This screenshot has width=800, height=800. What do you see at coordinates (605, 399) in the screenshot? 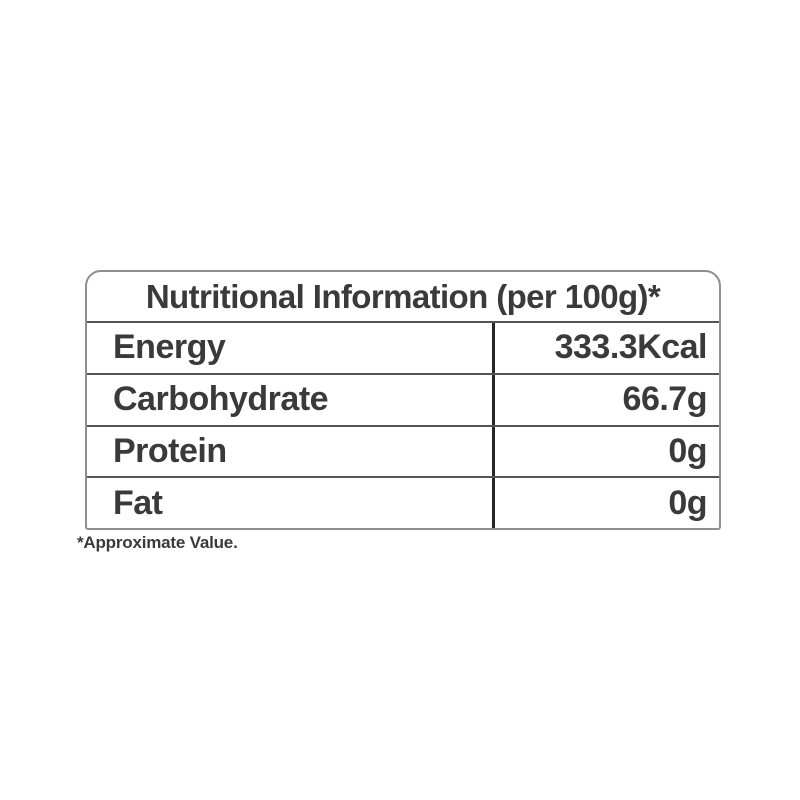
I see `nutrient-value: 66.7g` at bounding box center [605, 399].